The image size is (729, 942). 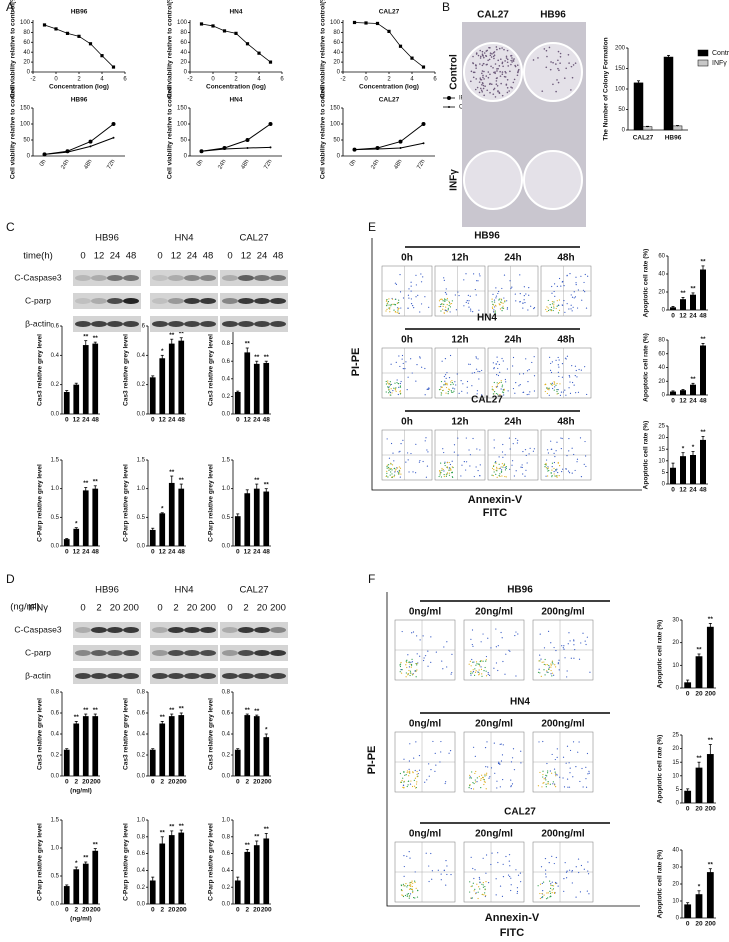 What do you see at coordinates (126, 862) in the screenshot?
I see `rotated-label: C-Parp relative grey level` at bounding box center [126, 862].